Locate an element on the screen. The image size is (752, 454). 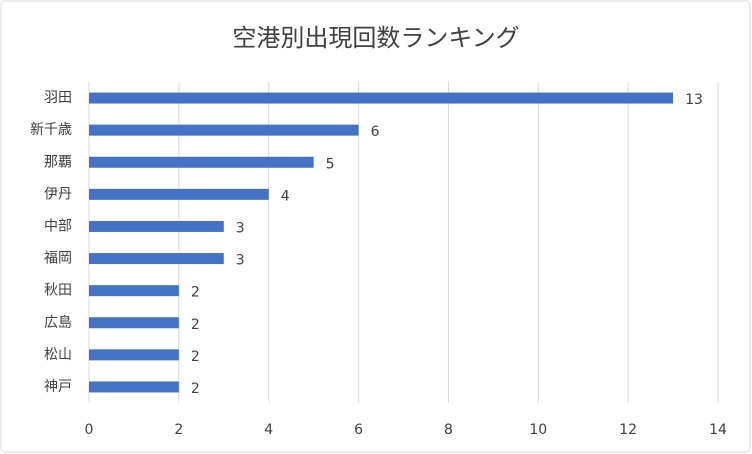
y-tick-label: 伊丹 is located at coordinates (58, 194).